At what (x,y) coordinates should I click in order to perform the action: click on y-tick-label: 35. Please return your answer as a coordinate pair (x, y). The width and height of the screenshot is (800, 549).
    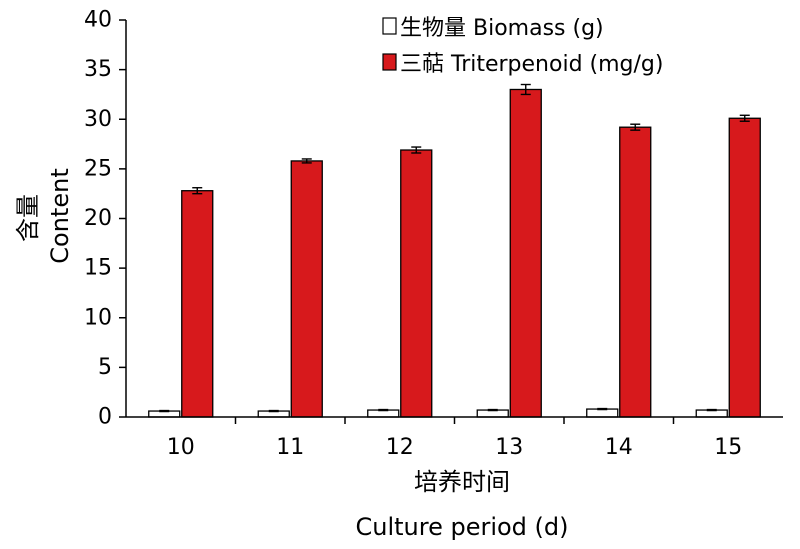
    Looking at the image, I should click on (98, 69).